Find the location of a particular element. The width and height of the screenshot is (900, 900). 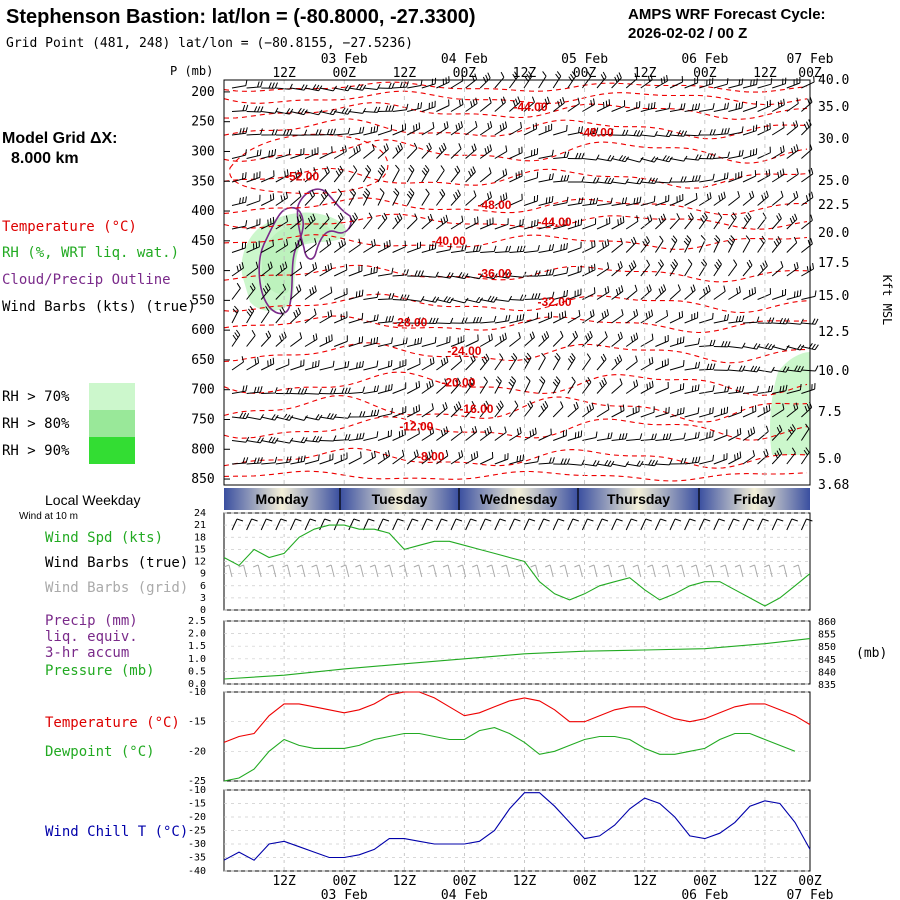

temperature-contour is located at coordinates (515, 458).